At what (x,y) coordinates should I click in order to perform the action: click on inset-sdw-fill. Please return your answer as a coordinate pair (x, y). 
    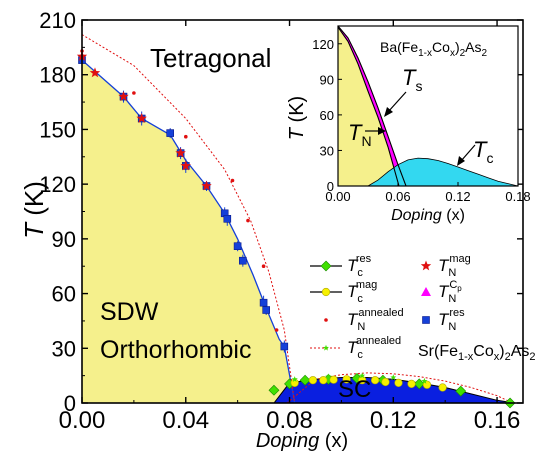
    Looking at the image, I should click on (368, 106).